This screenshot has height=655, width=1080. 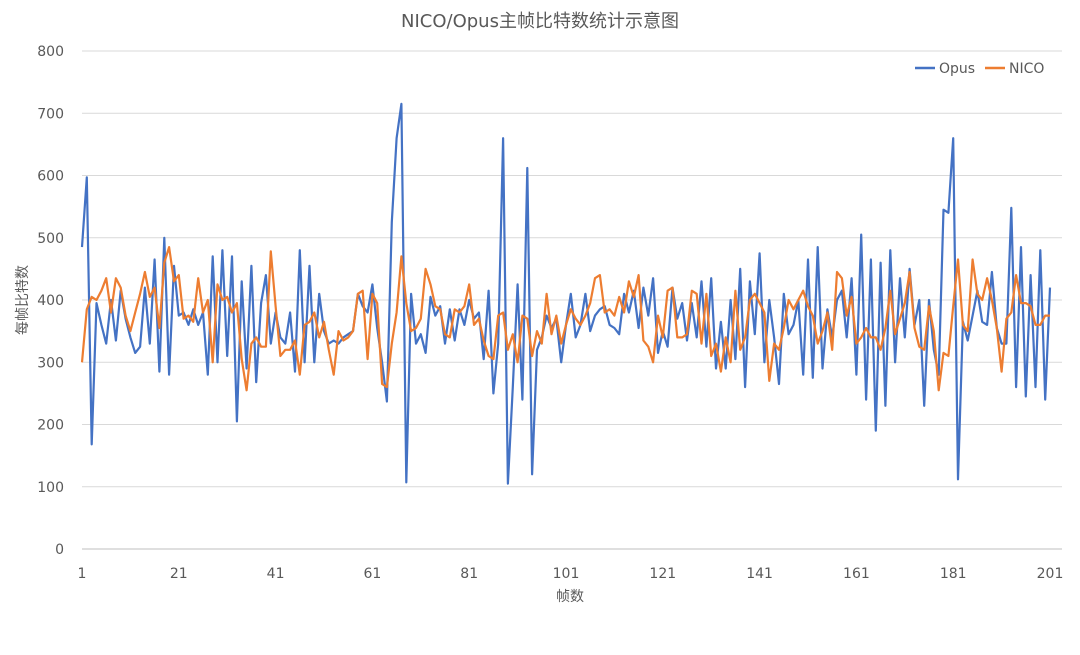 I want to click on x-tick-label: 61, so click(x=372, y=574).